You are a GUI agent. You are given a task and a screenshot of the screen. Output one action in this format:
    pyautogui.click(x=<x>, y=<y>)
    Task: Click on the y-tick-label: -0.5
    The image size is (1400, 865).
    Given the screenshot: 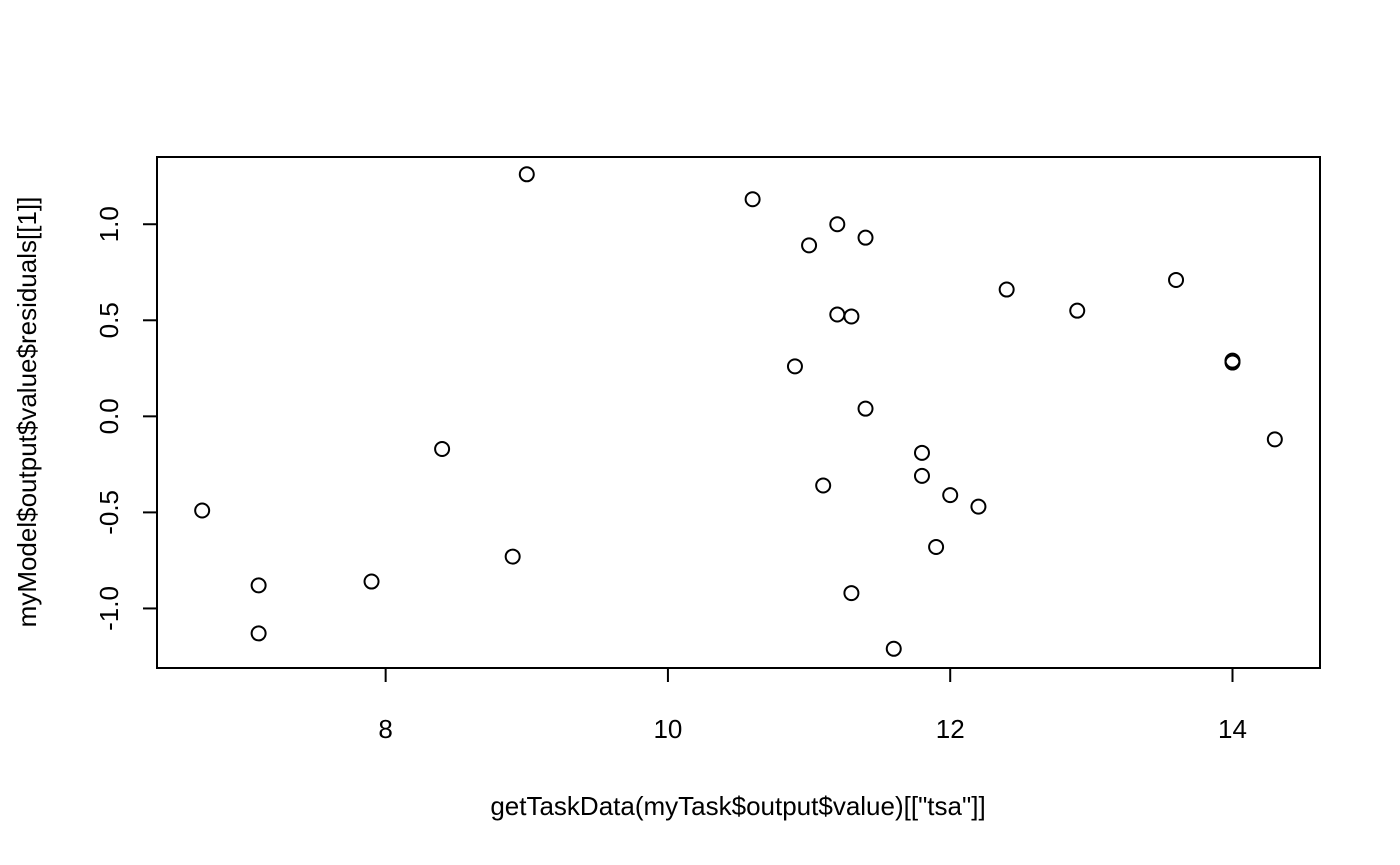 What is the action you would take?
    pyautogui.click(x=109, y=512)
    